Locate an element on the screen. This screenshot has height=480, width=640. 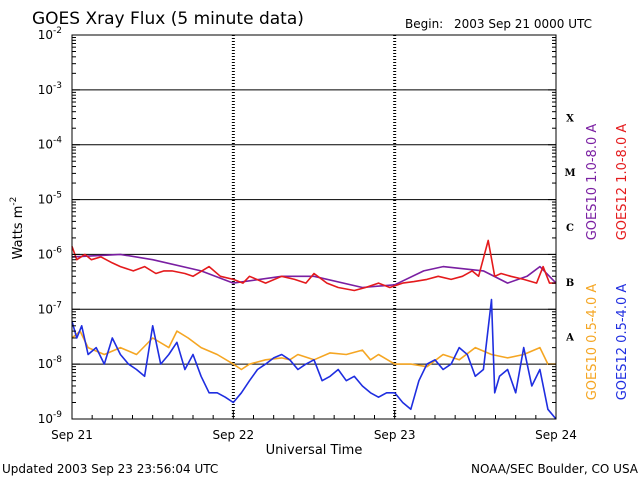
y-tick-label-6: 10⁻⁸ is located at coordinates (50, 363).